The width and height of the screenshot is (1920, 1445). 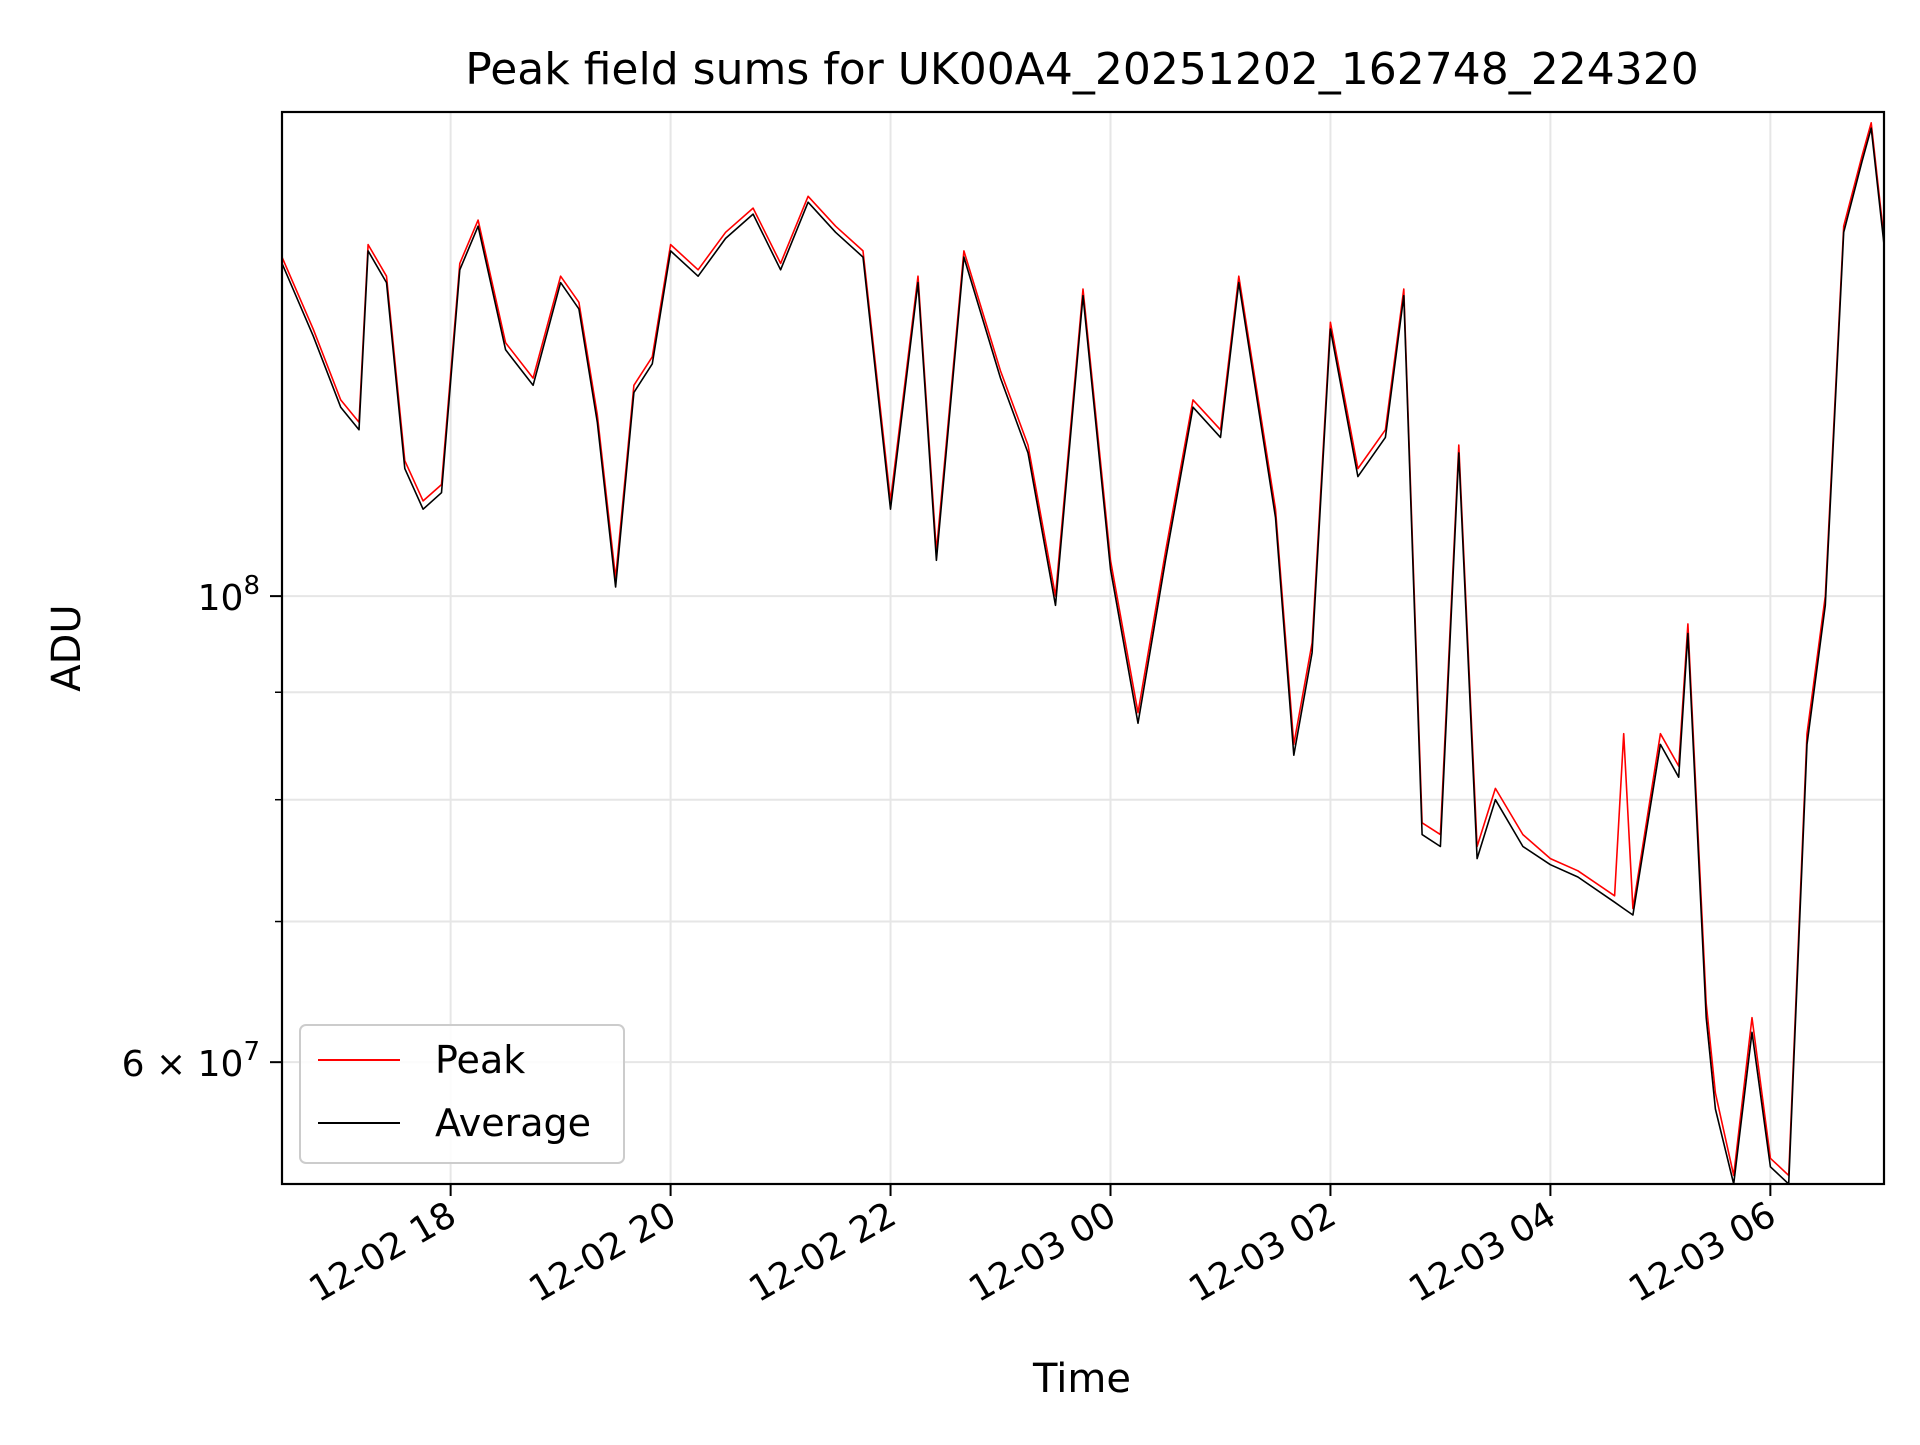 What do you see at coordinates (480, 1060) in the screenshot?
I see `legend-label-peak: Peak` at bounding box center [480, 1060].